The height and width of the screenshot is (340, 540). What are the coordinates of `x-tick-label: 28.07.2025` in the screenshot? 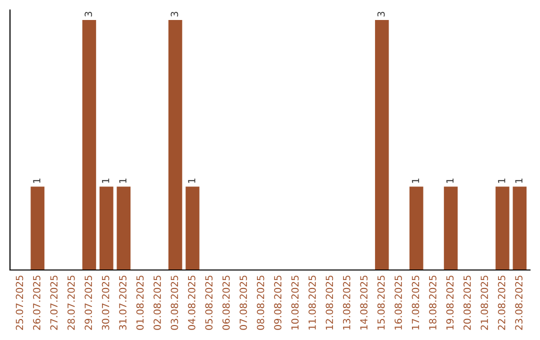 It's located at (71, 303).